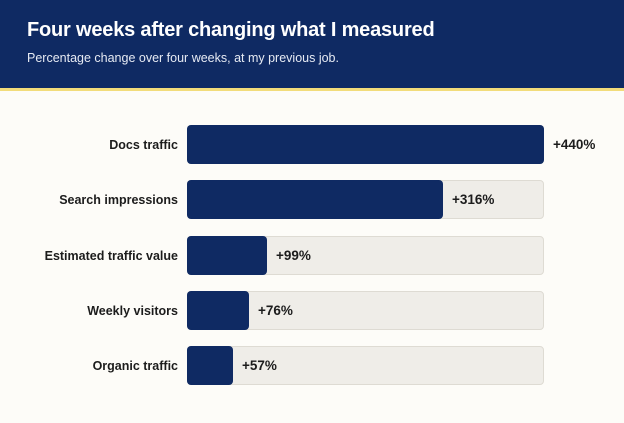 This screenshot has width=624, height=423. Describe the element at coordinates (259, 365) in the screenshot. I see `value-label-organic-traffic: +57%` at that location.